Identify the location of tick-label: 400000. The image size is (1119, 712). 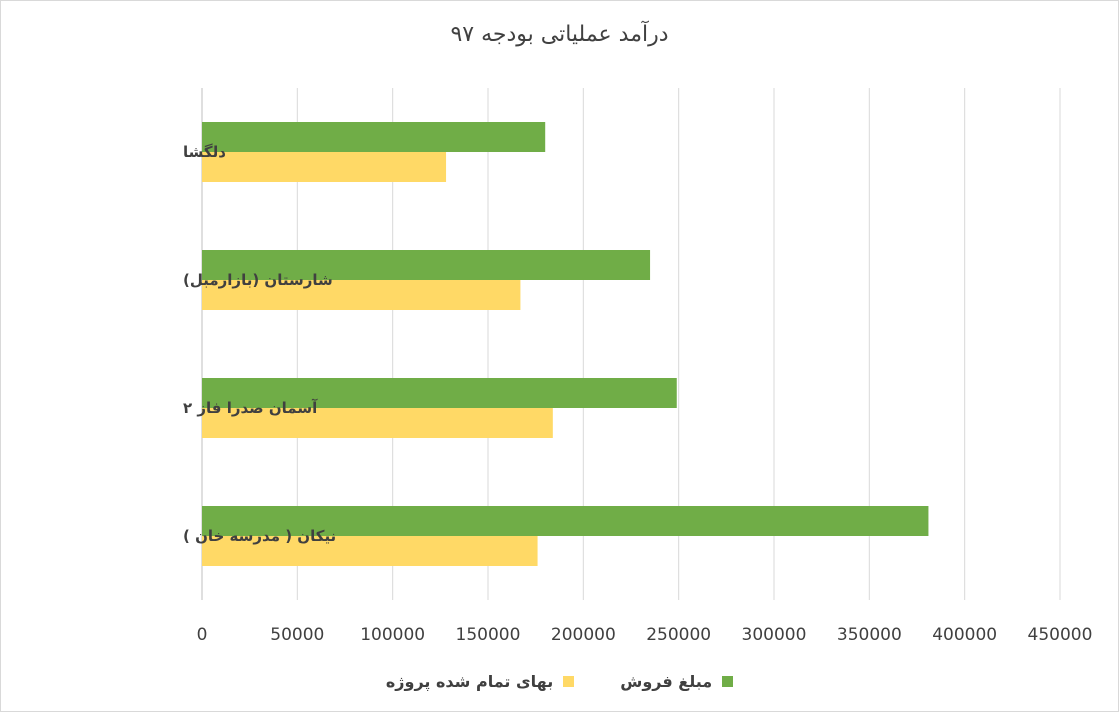
(964, 635).